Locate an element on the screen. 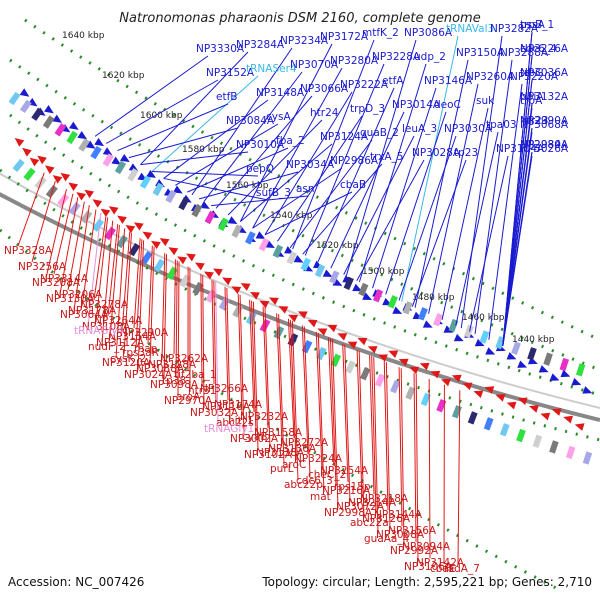 The height and width of the screenshot is (600, 600). forward-gene-label: NP3014A is located at coordinates (416, 105).